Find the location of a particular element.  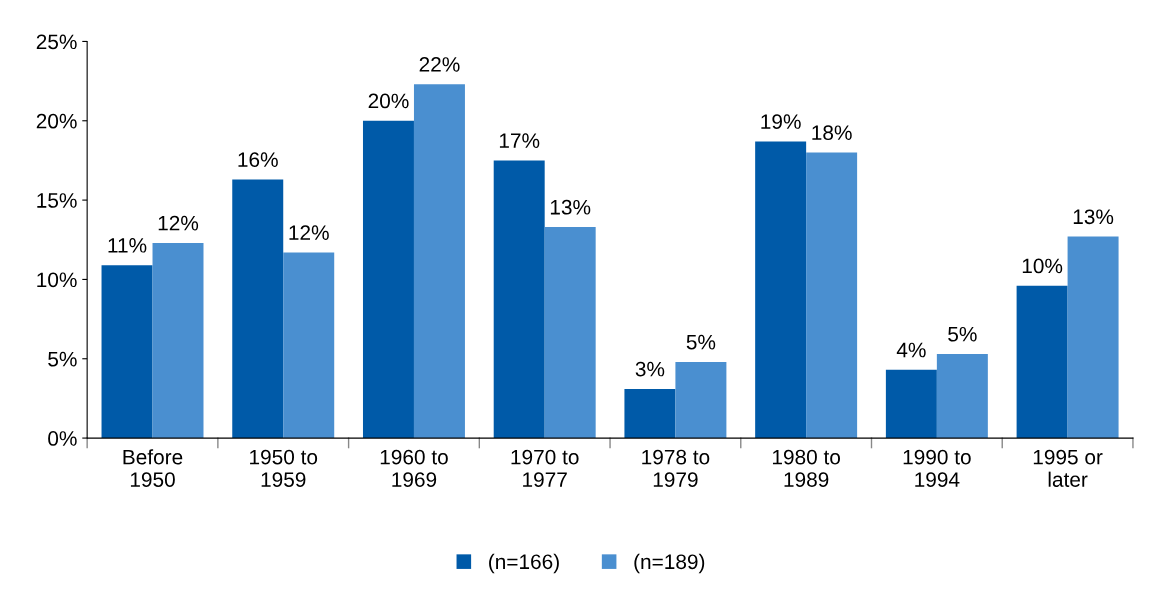

x-tick-label: 1950 to 1959 is located at coordinates (284, 468).